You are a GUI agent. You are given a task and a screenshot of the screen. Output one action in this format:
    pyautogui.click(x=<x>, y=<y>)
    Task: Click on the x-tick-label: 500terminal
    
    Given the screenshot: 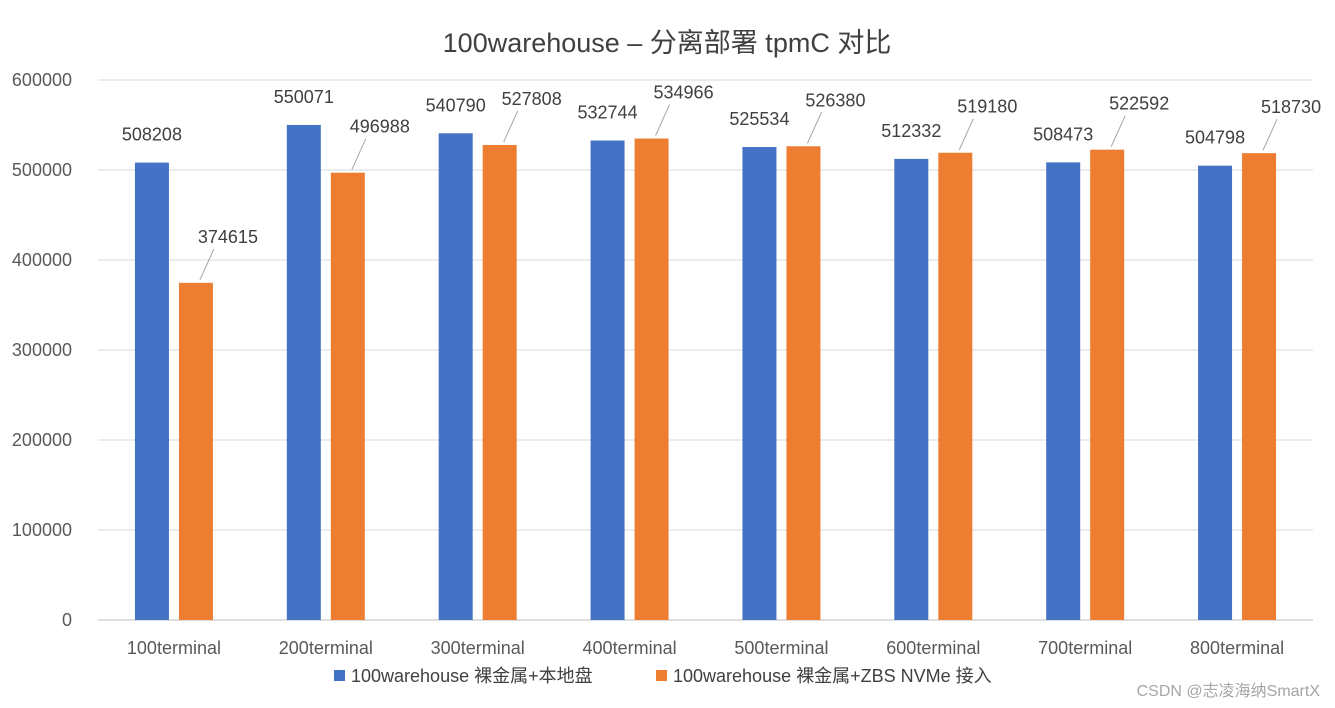 What is the action you would take?
    pyautogui.click(x=781, y=648)
    